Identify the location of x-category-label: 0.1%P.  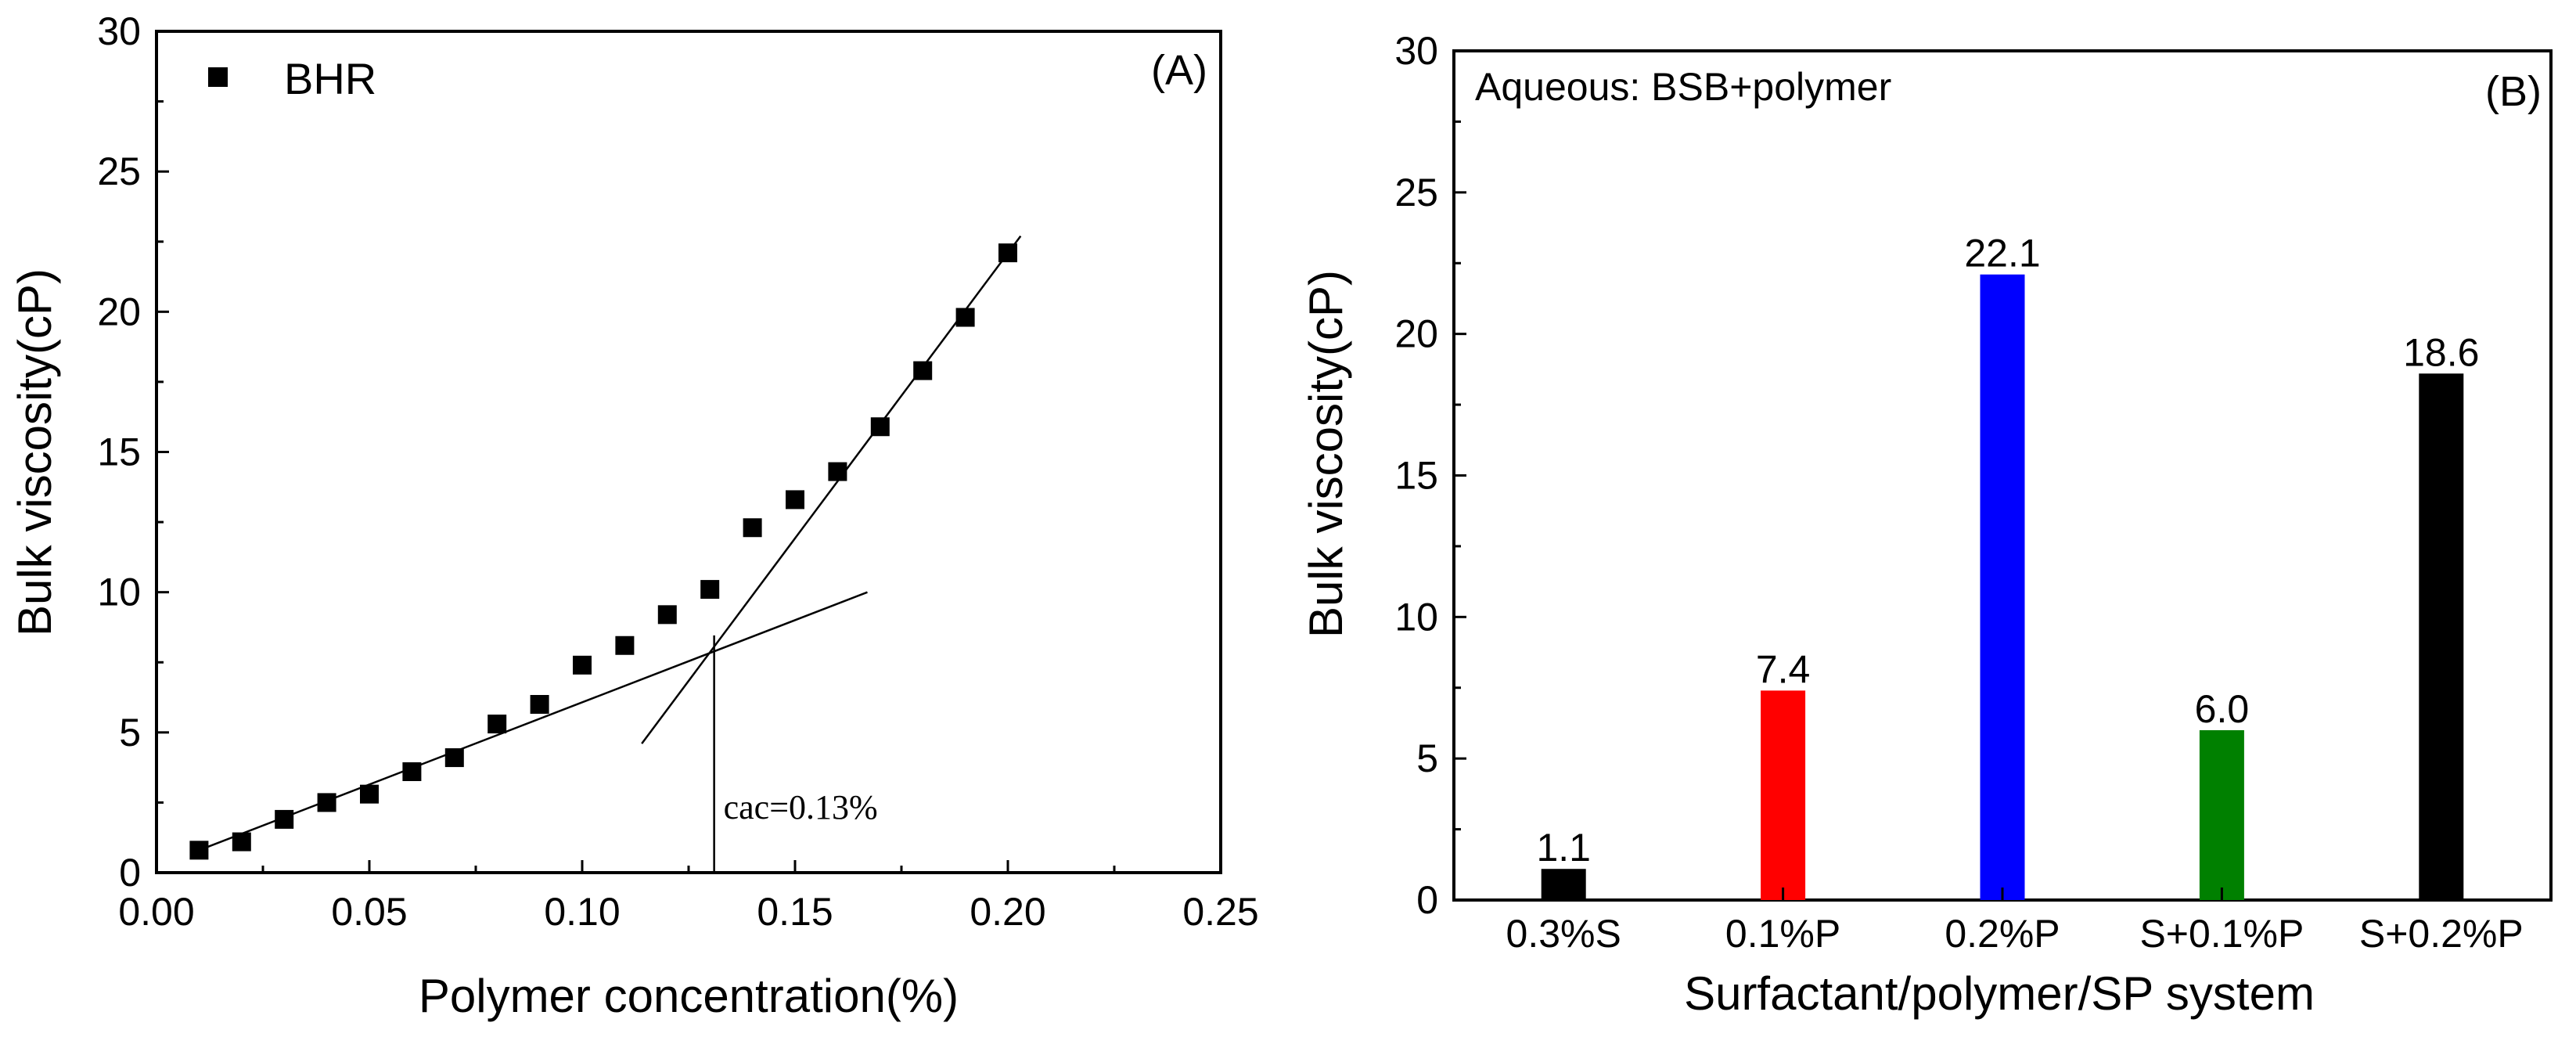
(1782, 934).